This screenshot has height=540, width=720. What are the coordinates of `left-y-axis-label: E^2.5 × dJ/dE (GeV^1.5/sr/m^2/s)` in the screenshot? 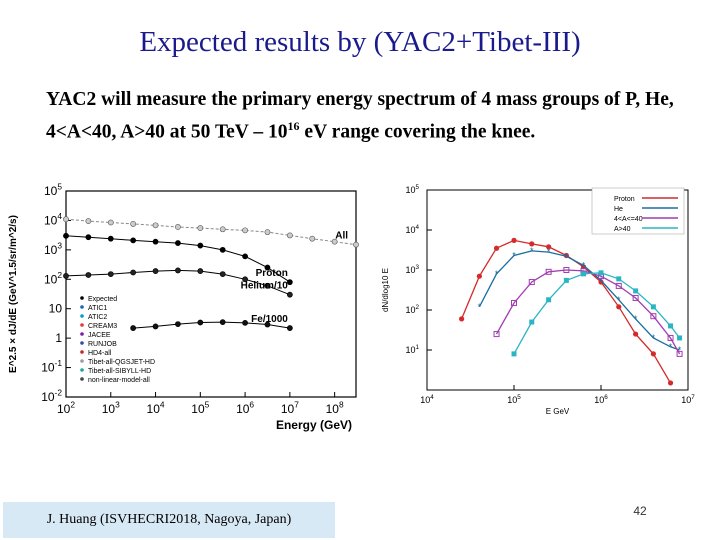 It's located at (13, 294).